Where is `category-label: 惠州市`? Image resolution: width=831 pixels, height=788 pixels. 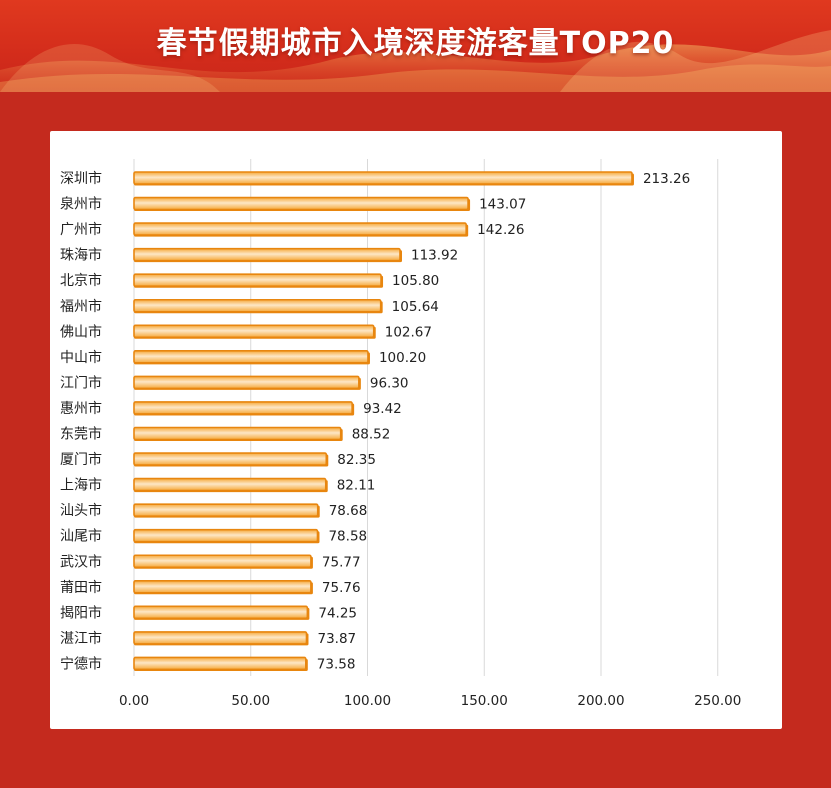 category-label: 惠州市 is located at coordinates (81, 408).